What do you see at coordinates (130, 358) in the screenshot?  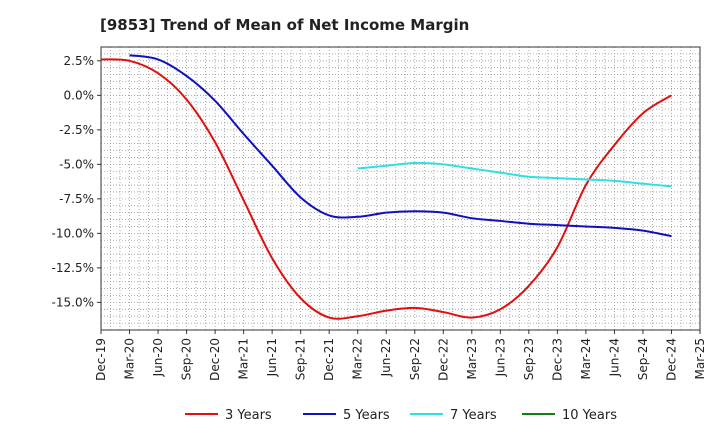 I see `x-tick-label: Mar-20` at bounding box center [130, 358].